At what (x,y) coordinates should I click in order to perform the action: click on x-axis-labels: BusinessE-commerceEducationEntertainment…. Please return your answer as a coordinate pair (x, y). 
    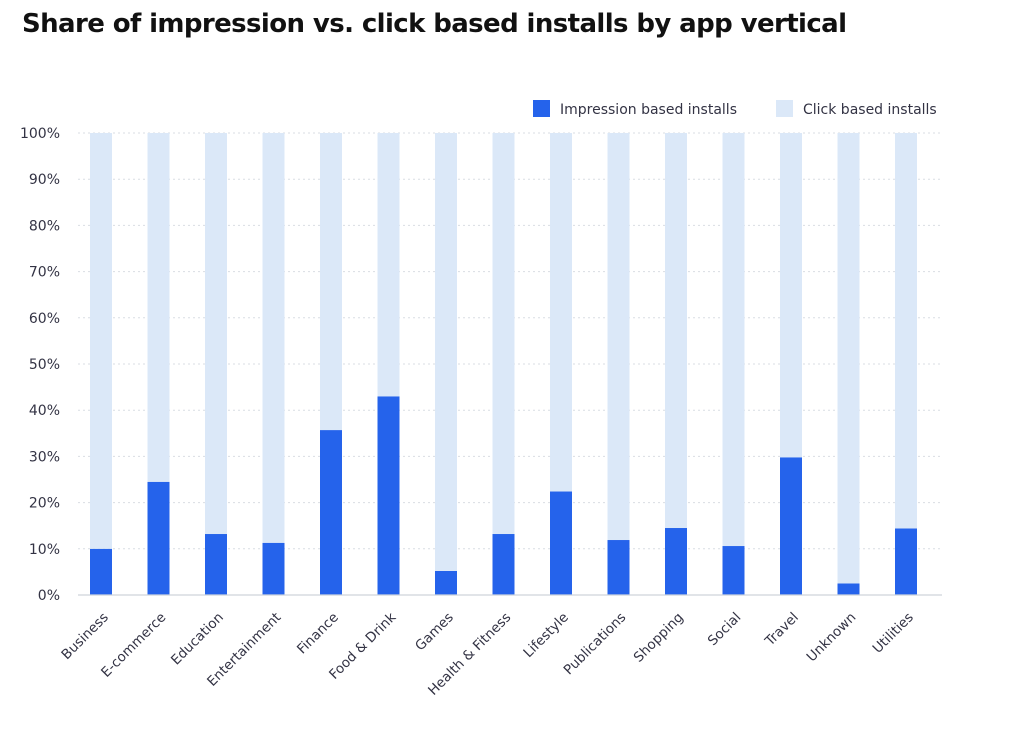
    Looking at the image, I should click on (487, 653).